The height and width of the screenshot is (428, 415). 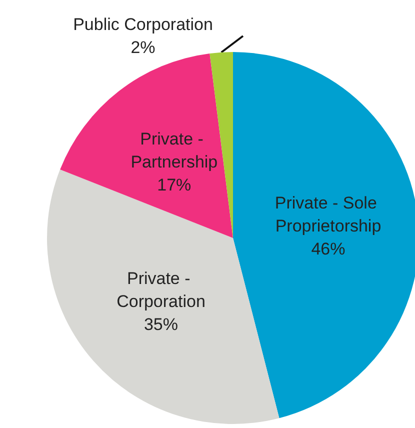 I want to click on data-label: 46%, so click(x=328, y=248).